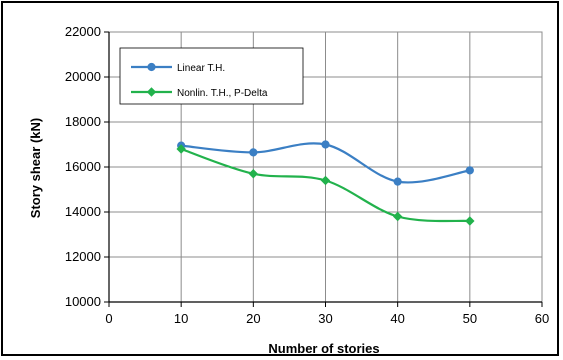 The height and width of the screenshot is (360, 563). I want to click on x-tick-label: 20, so click(253, 318).